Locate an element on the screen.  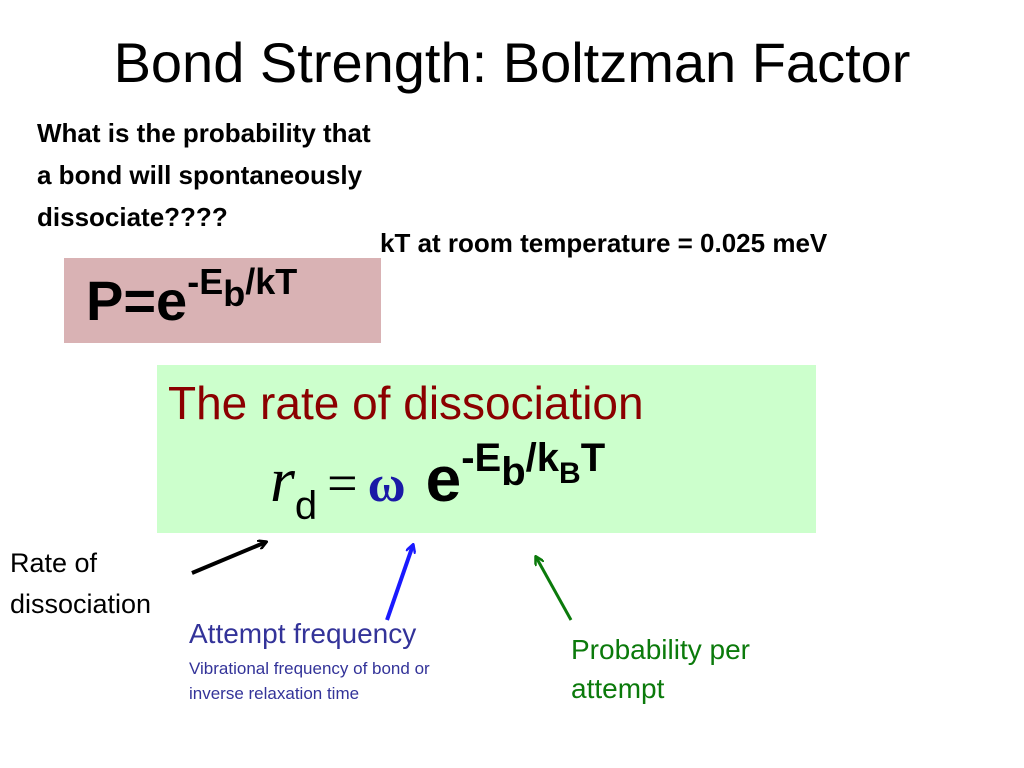
formula-base: P=e is located at coordinates (137, 300).